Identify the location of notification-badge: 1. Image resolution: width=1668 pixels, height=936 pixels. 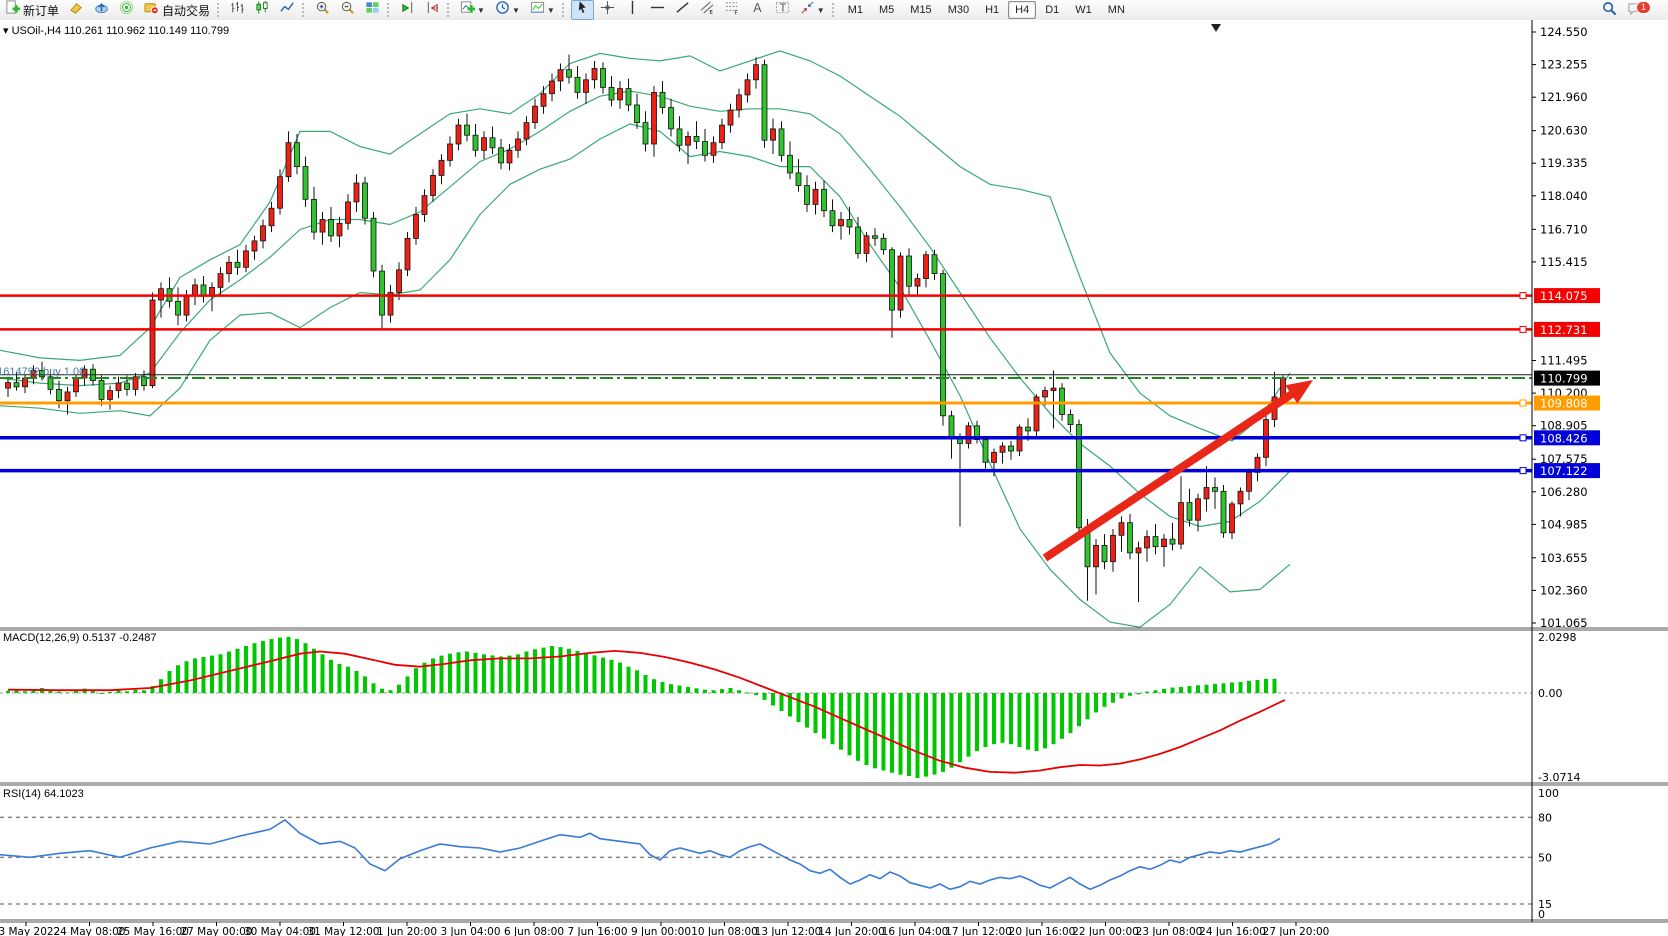
(1643, 7).